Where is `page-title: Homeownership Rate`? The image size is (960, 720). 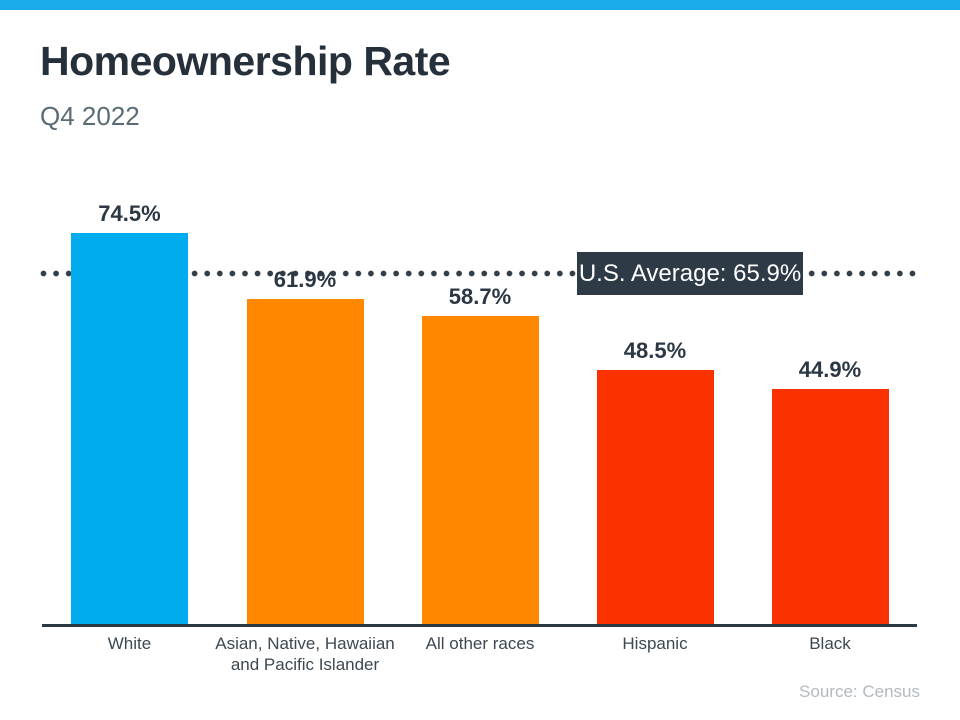
page-title: Homeownership Rate is located at coordinates (245, 61).